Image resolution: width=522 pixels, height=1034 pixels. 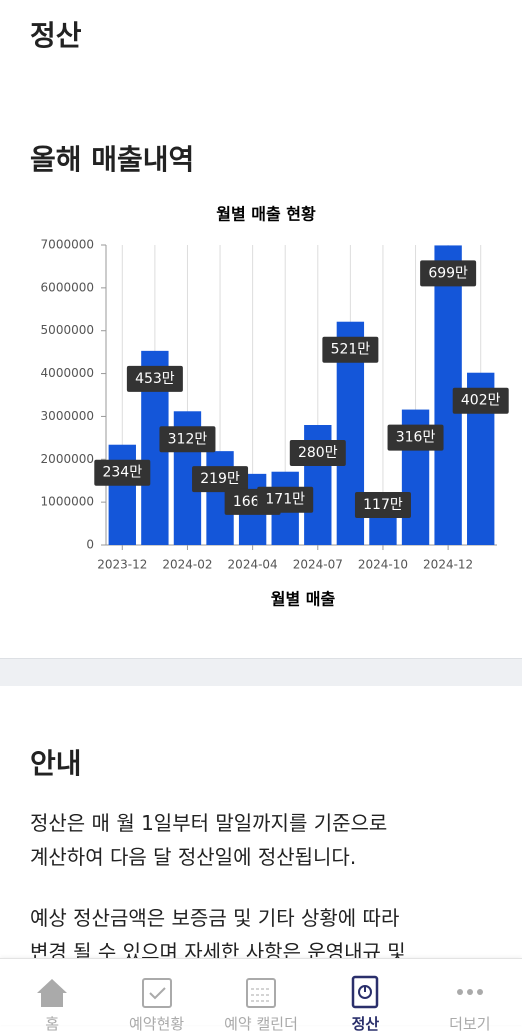 I want to click on value-label: 171만, so click(x=285, y=500).